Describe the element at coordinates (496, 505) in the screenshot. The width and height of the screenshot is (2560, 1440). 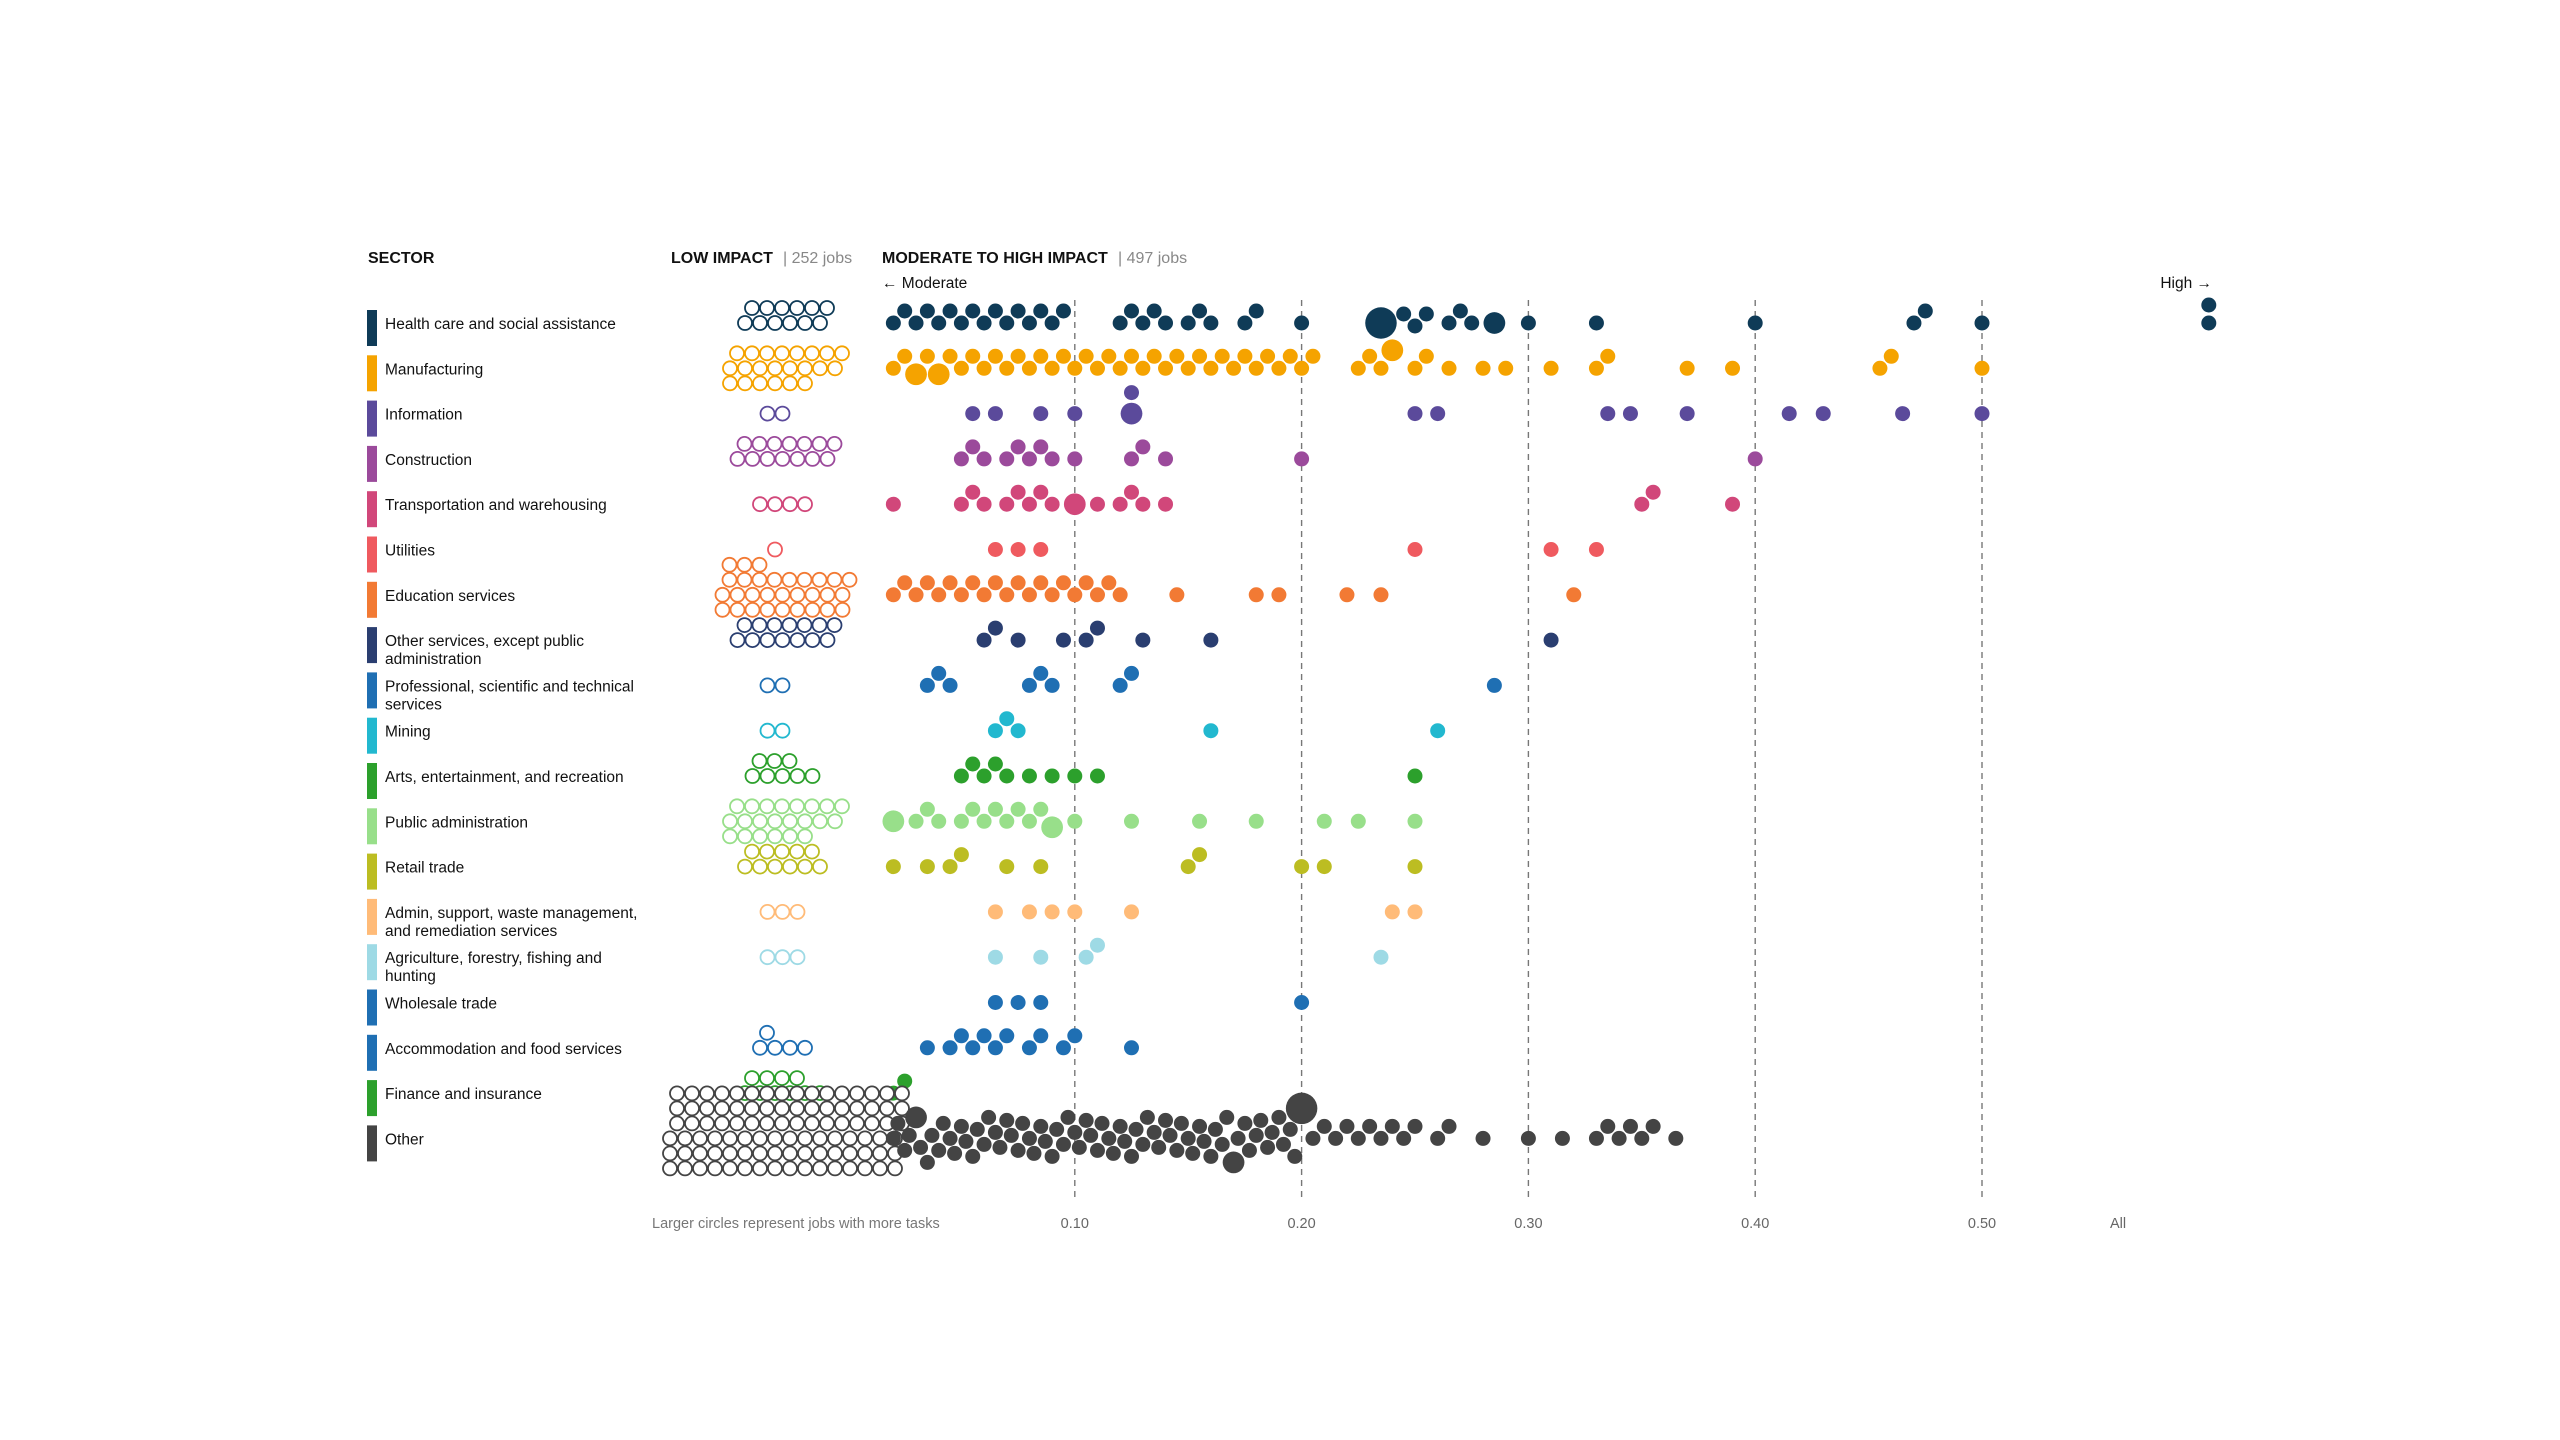
I see `sector-label: Transportation and warehousing` at that location.